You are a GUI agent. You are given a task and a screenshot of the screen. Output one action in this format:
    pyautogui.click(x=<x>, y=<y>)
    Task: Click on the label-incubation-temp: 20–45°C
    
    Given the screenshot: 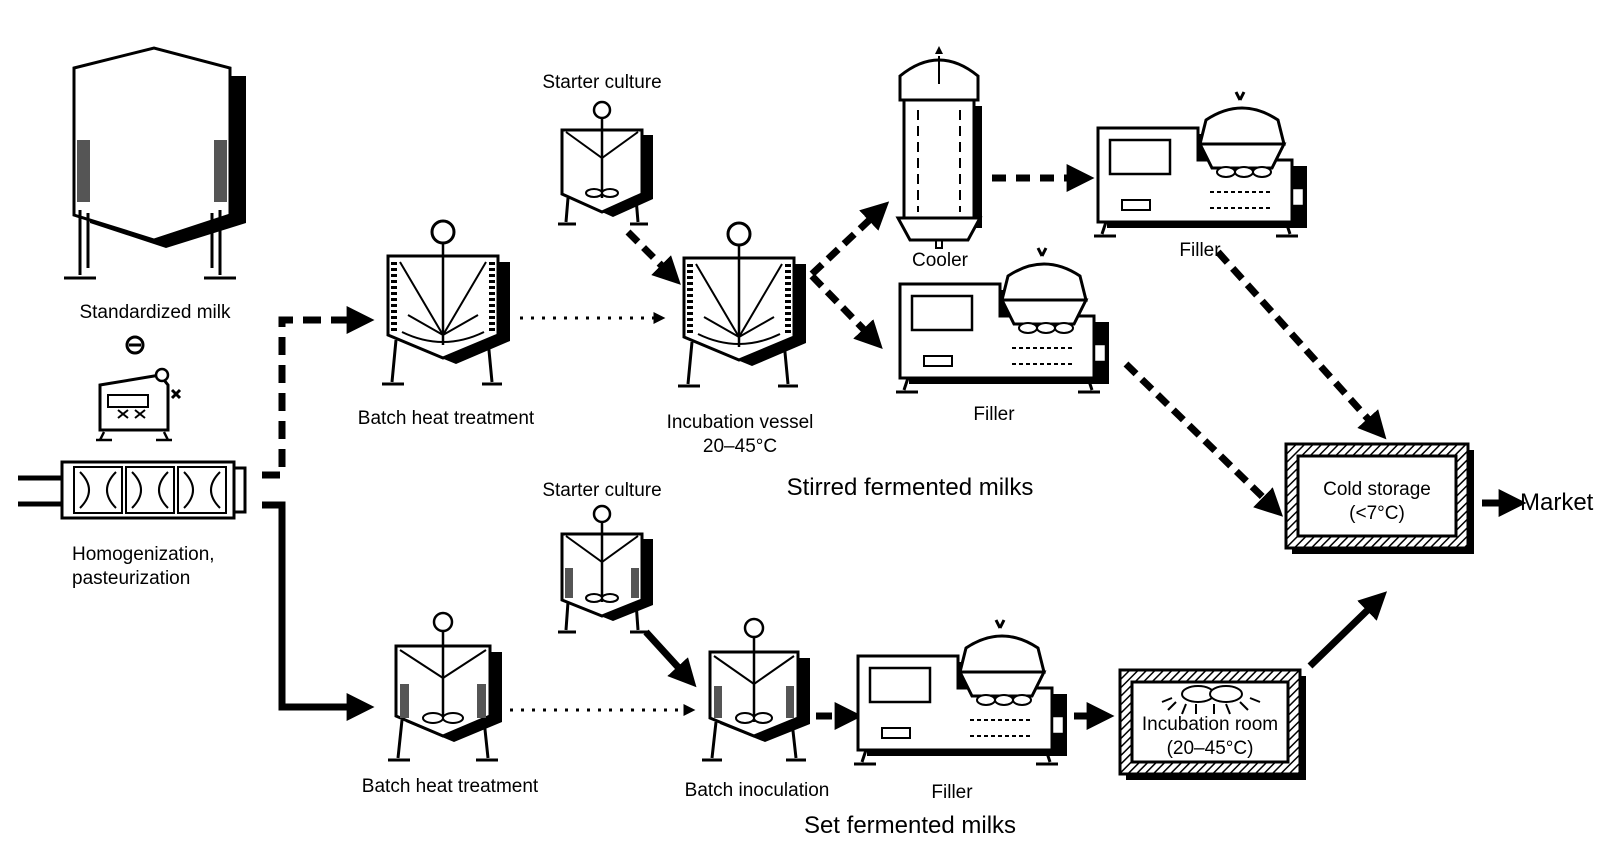 What is the action you would take?
    pyautogui.click(x=740, y=446)
    